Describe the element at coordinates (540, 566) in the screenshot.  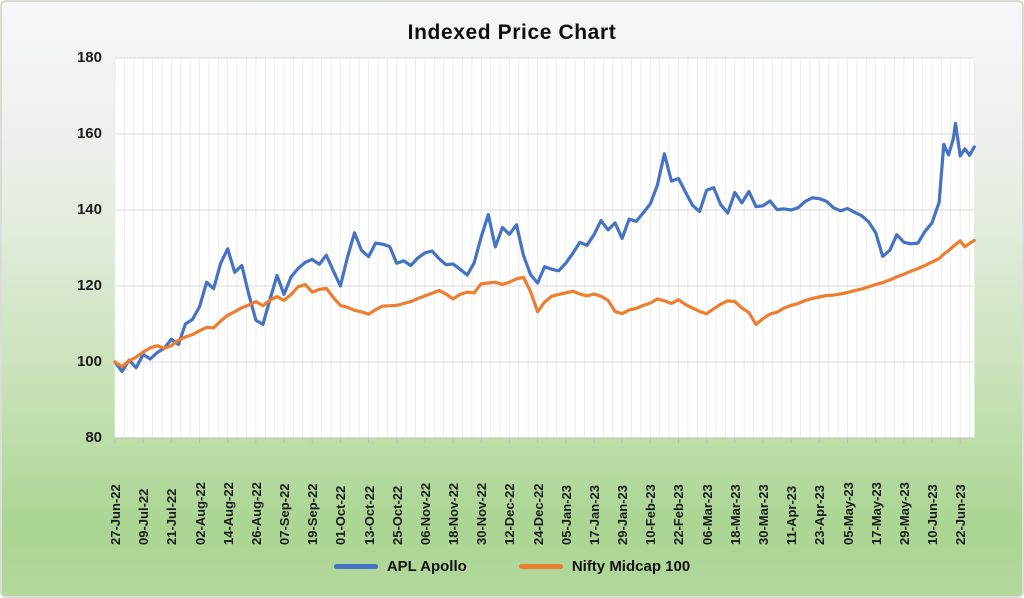
I see `nifty-midcap-line-swatch-icon` at that location.